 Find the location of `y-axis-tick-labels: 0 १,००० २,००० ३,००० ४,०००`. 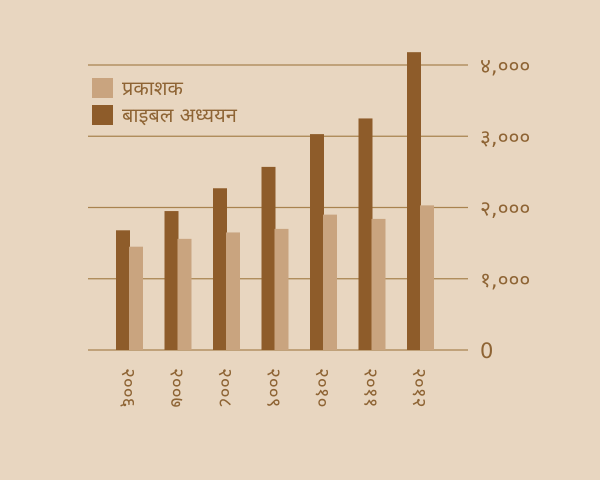

y-axis-tick-labels: 0 १,००० २,००० ३,००० ४,००० is located at coordinates (505, 208).